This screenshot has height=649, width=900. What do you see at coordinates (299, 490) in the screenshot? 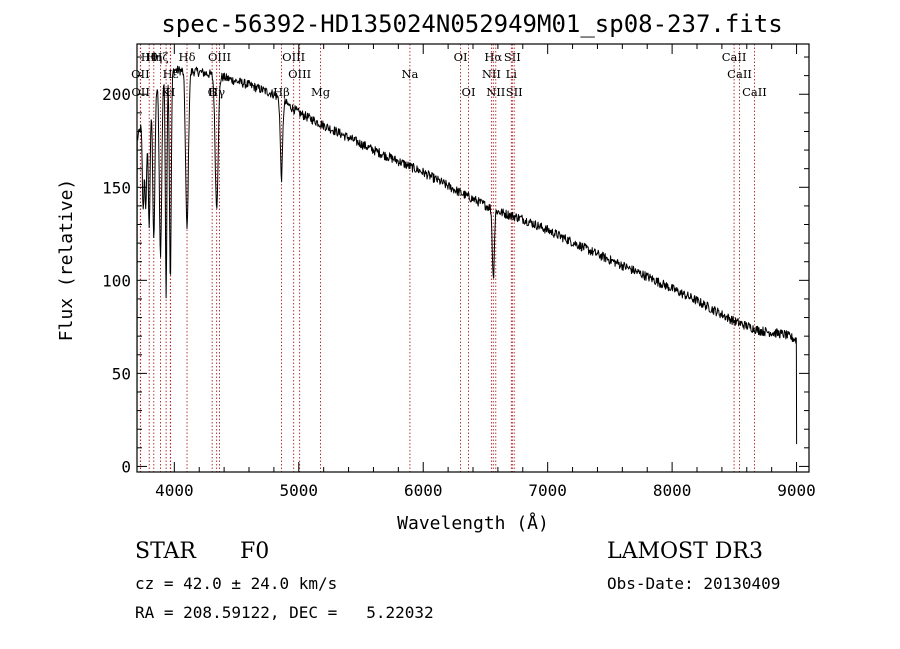
I see `x-tick-label: 5000` at bounding box center [299, 490].